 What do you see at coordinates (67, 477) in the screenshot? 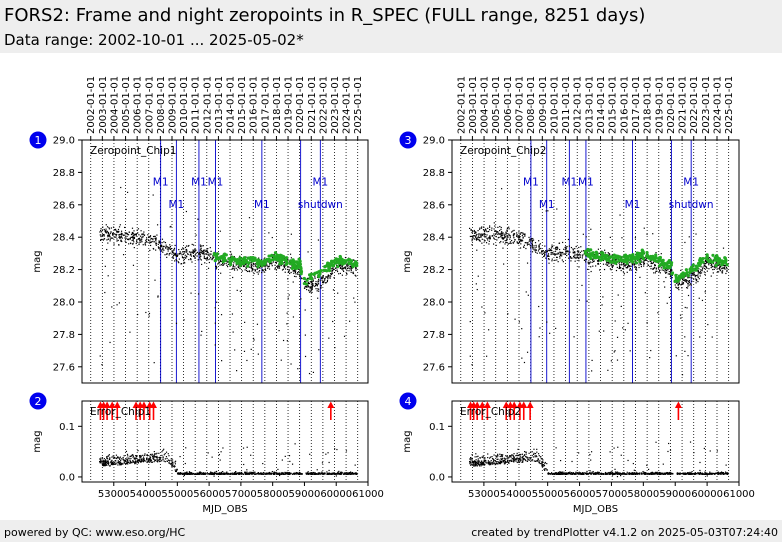
I see `y-tick-label: 0.0` at bounding box center [67, 477].